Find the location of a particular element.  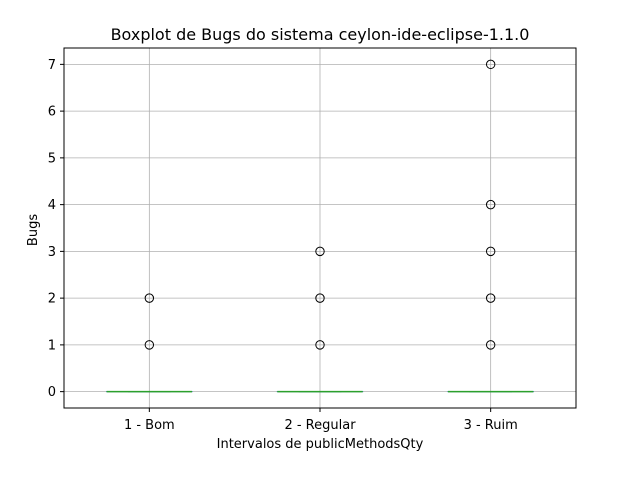

y-tick-label: 5 is located at coordinates (52, 158).